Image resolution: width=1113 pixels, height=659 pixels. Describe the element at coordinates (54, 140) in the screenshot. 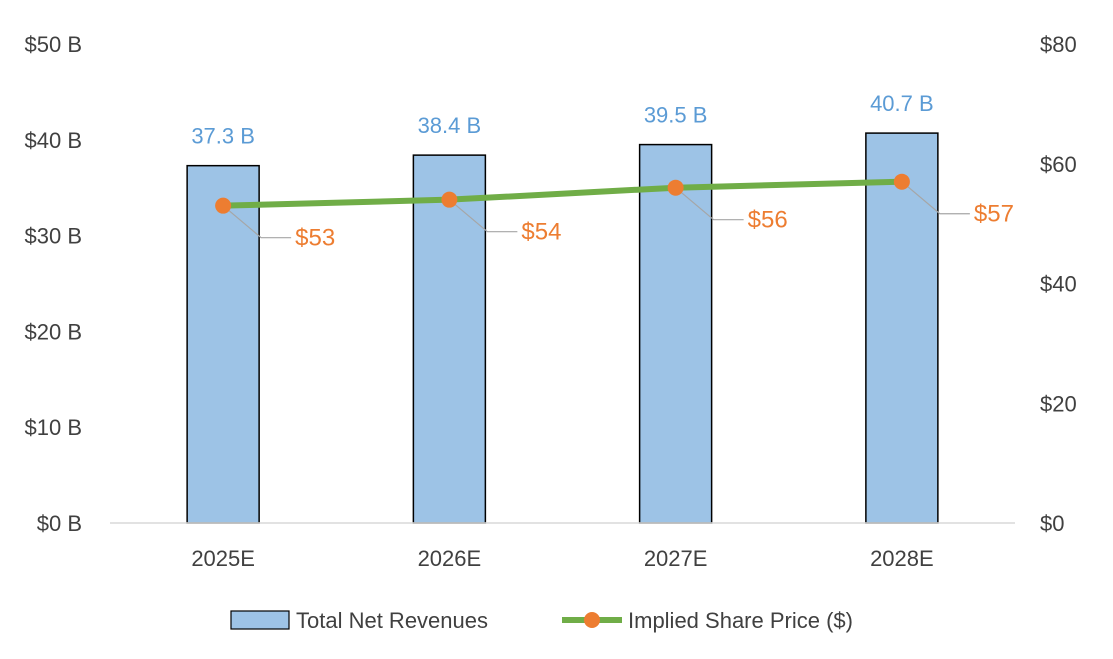

I see `left-tick-label: $40 B` at that location.